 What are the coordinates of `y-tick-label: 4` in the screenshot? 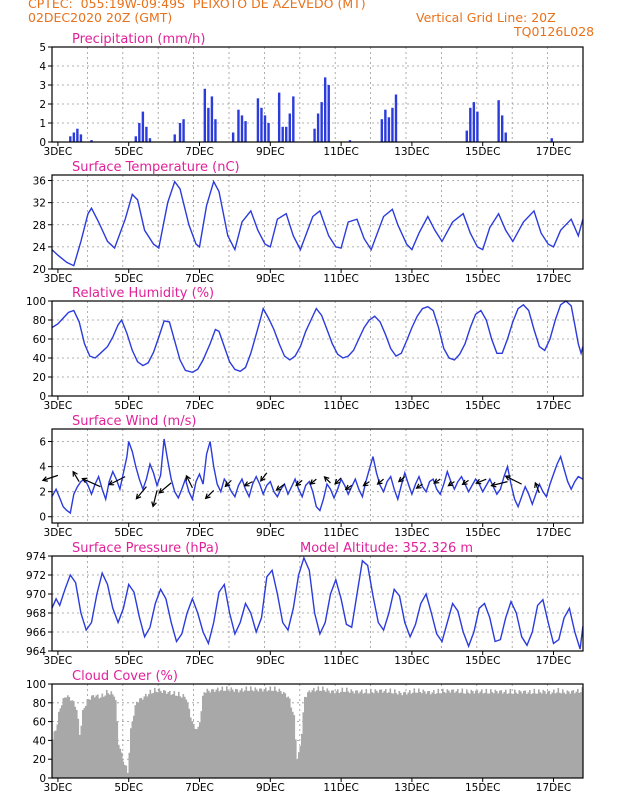 It's located at (42, 67).